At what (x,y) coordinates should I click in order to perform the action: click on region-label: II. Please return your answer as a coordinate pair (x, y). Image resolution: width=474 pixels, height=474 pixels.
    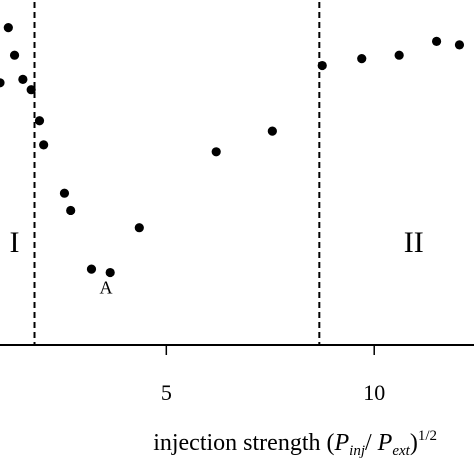
    Looking at the image, I should click on (414, 242).